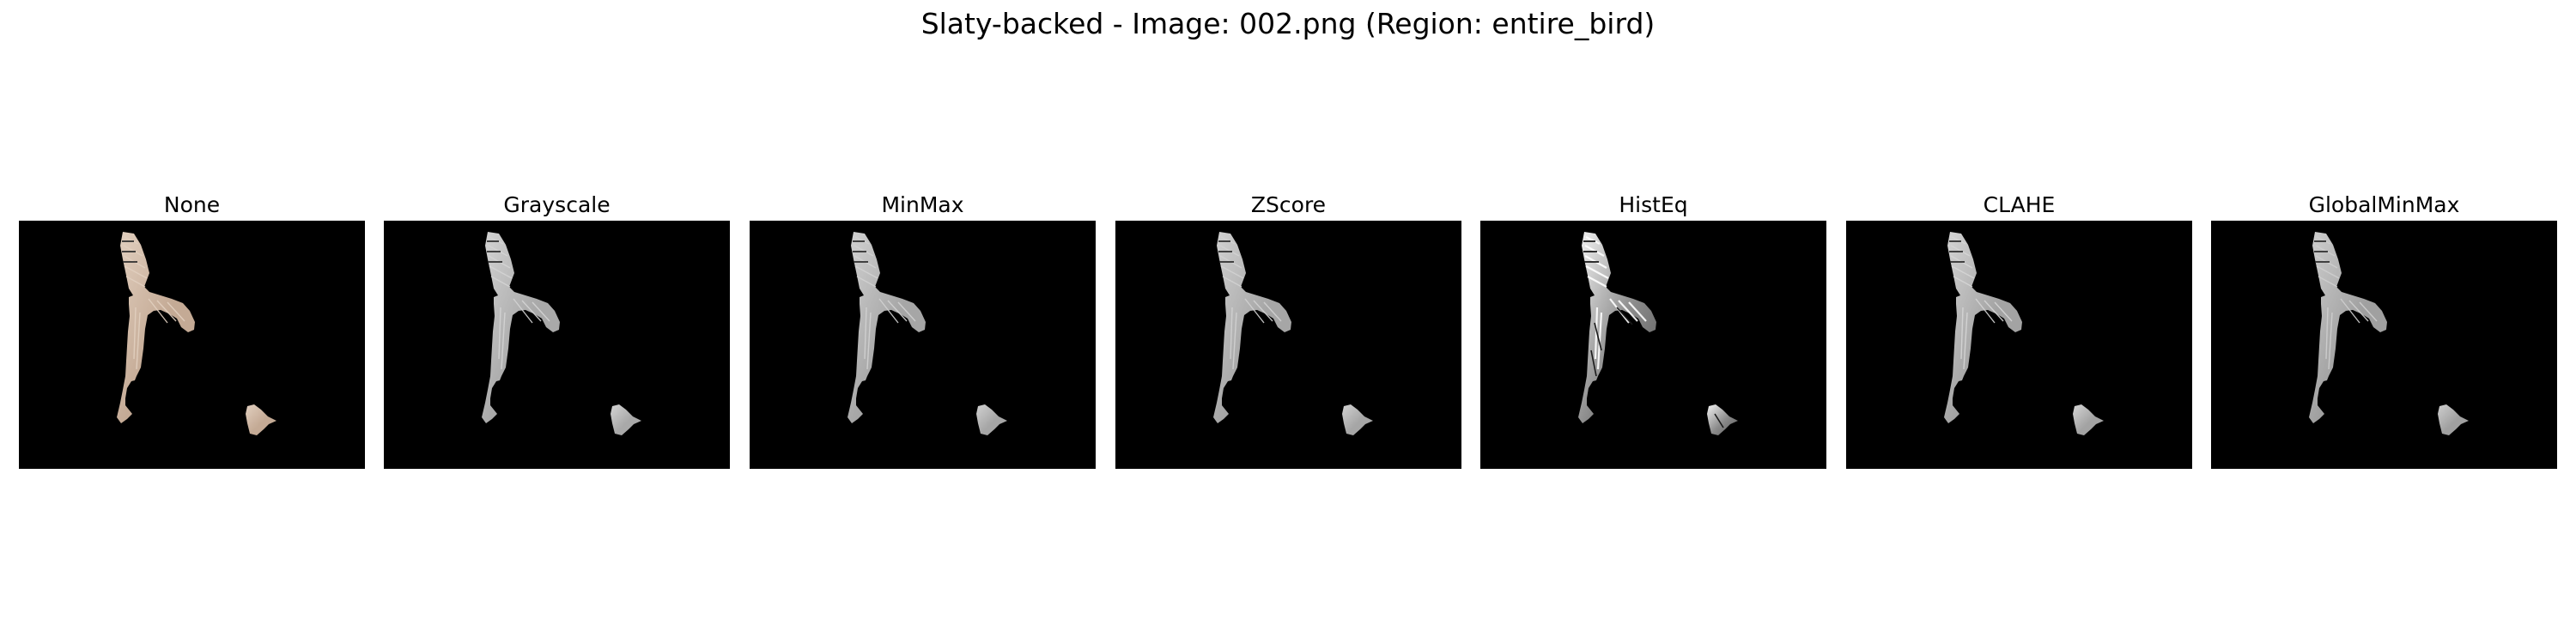  I want to click on panel-title: ZScore, so click(1288, 204).